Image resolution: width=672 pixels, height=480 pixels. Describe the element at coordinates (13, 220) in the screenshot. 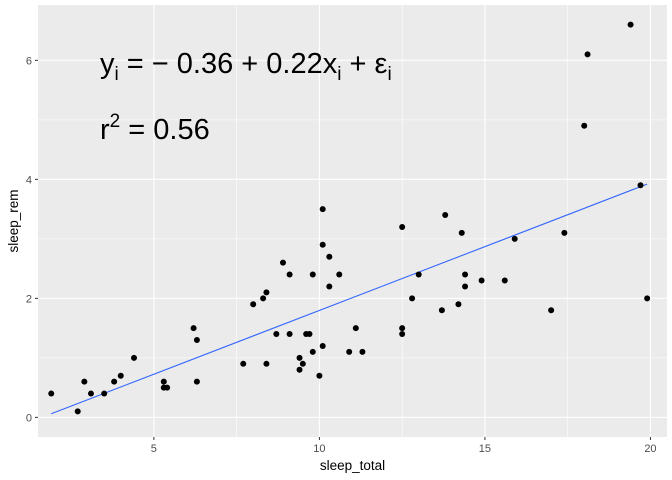

I see `y-axis-title: sleep_rem` at that location.